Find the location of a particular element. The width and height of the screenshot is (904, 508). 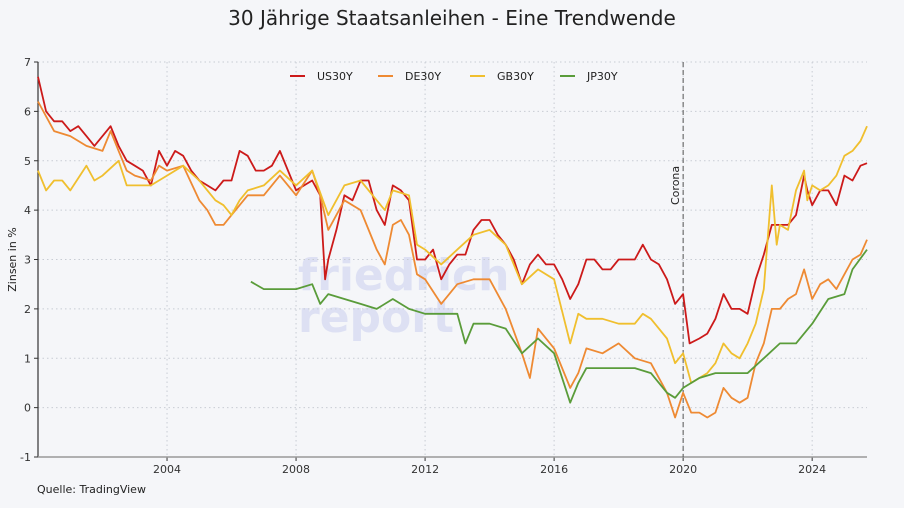

legend-label-us30y: US30Y is located at coordinates (335, 76).